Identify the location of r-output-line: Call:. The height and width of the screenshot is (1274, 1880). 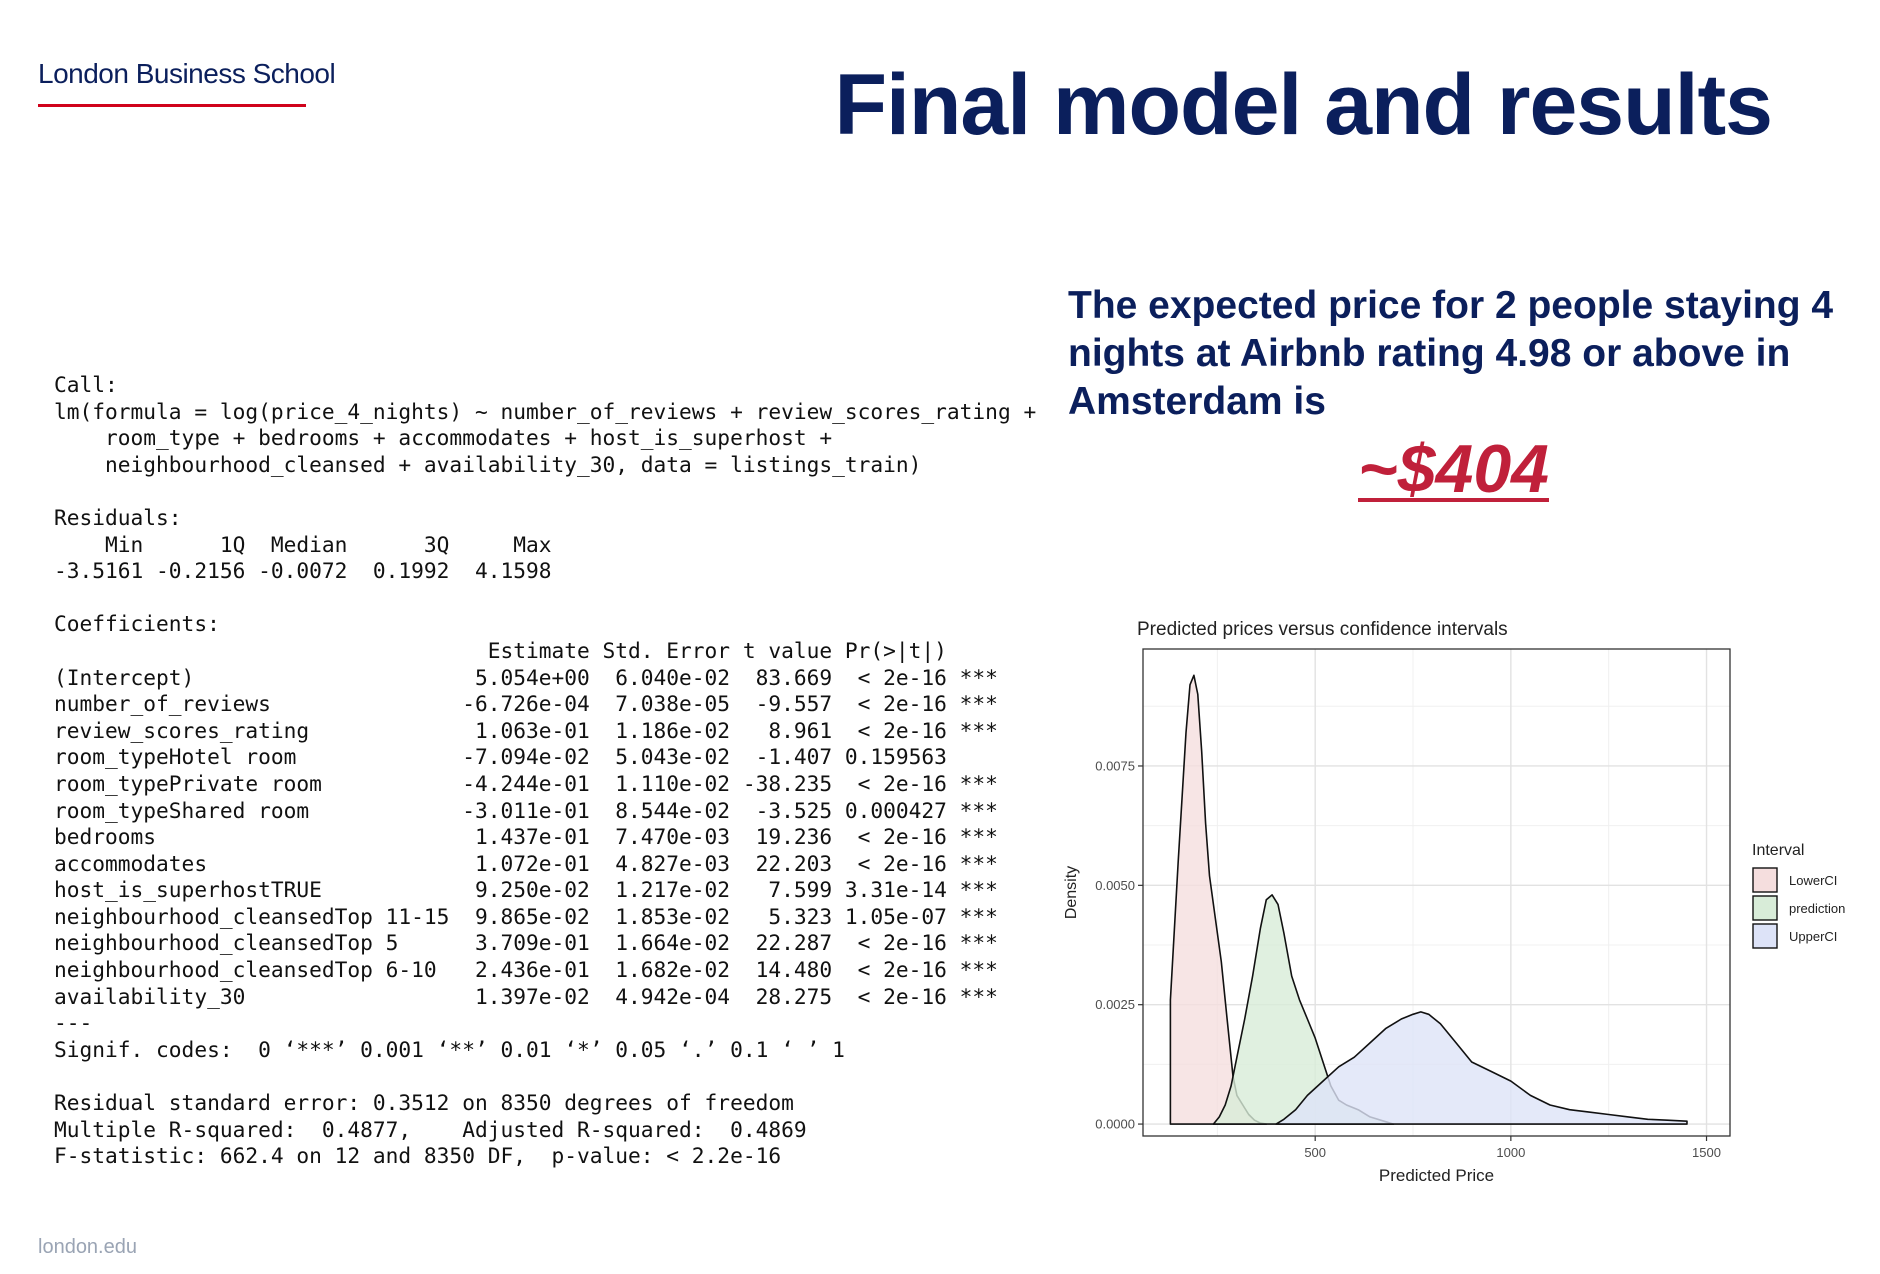
(86, 384).